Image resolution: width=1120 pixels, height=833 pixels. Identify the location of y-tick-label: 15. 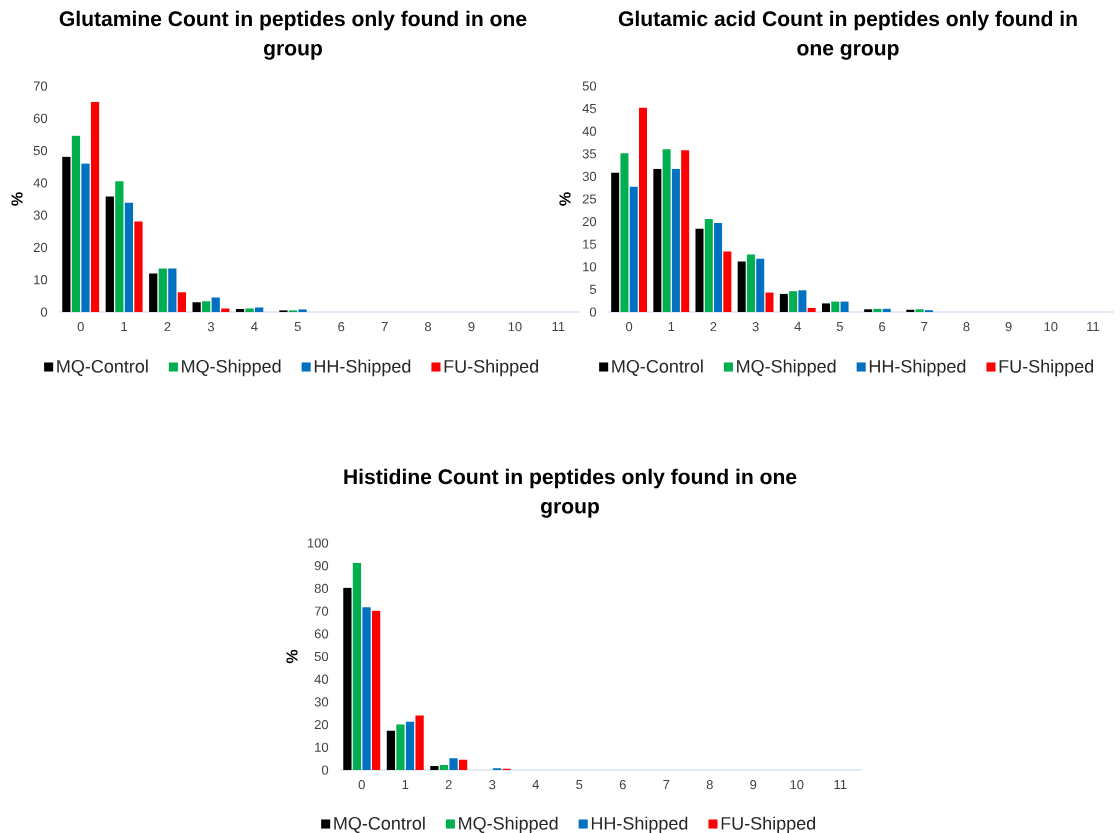
(590, 244).